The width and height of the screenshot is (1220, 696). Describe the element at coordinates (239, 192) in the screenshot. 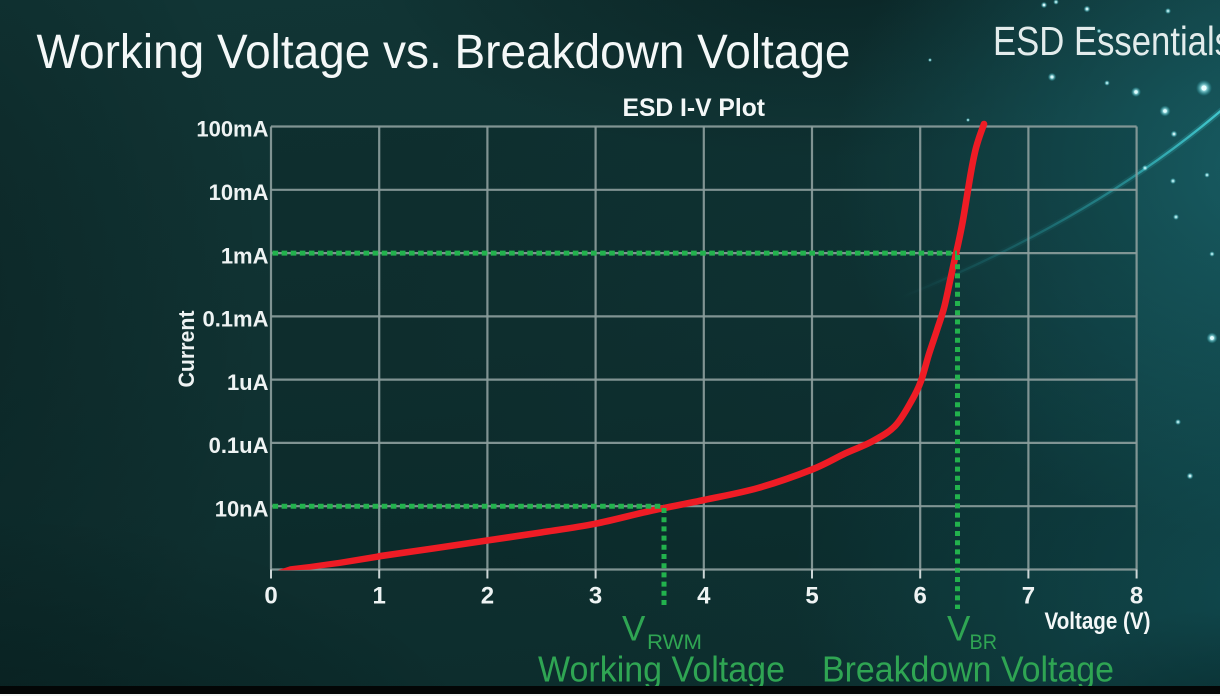

I see `svg-text: 10mA` at that location.